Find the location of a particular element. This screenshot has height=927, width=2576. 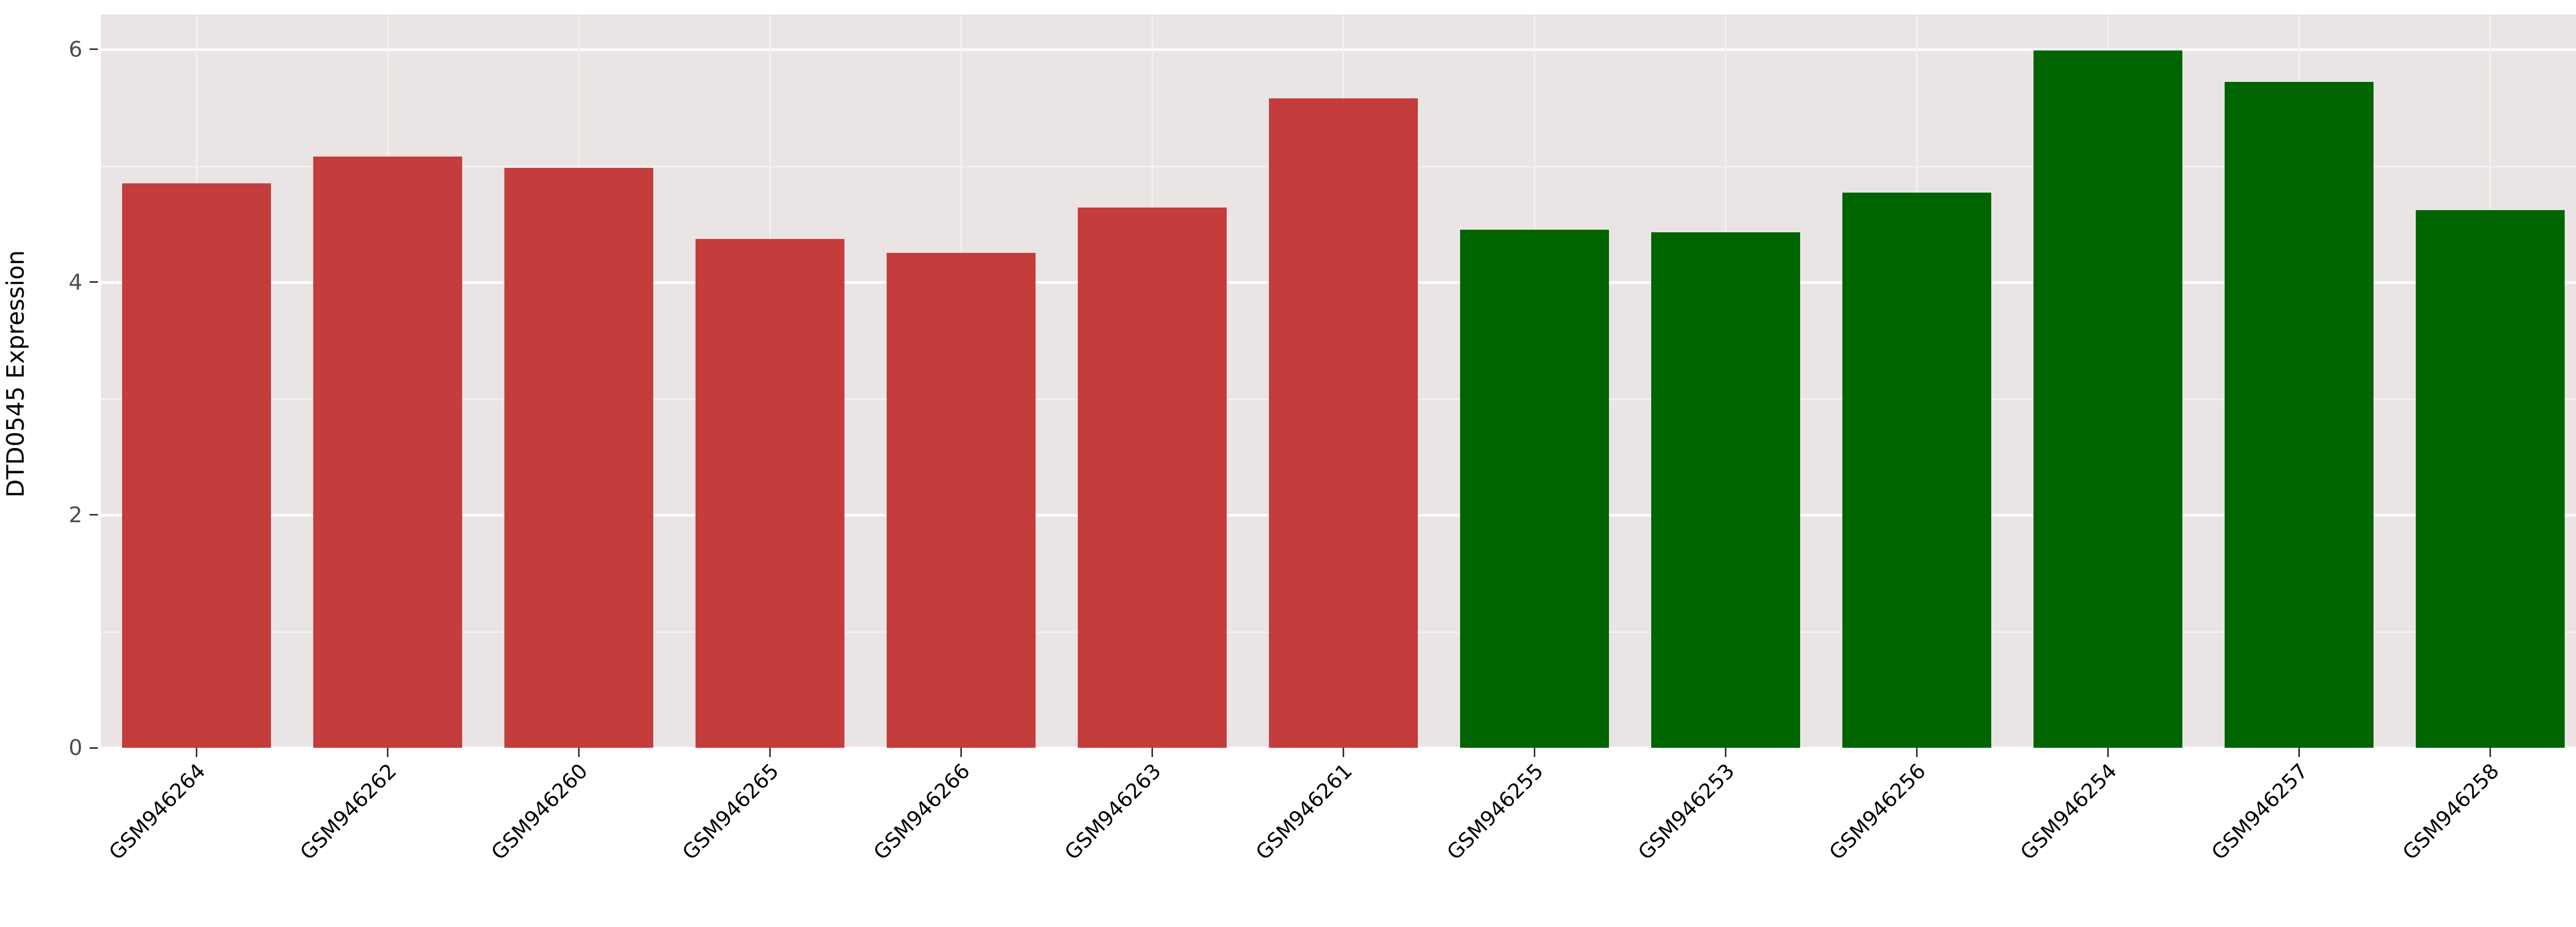

x-axis-label: GSM946258 is located at coordinates (2451, 812).